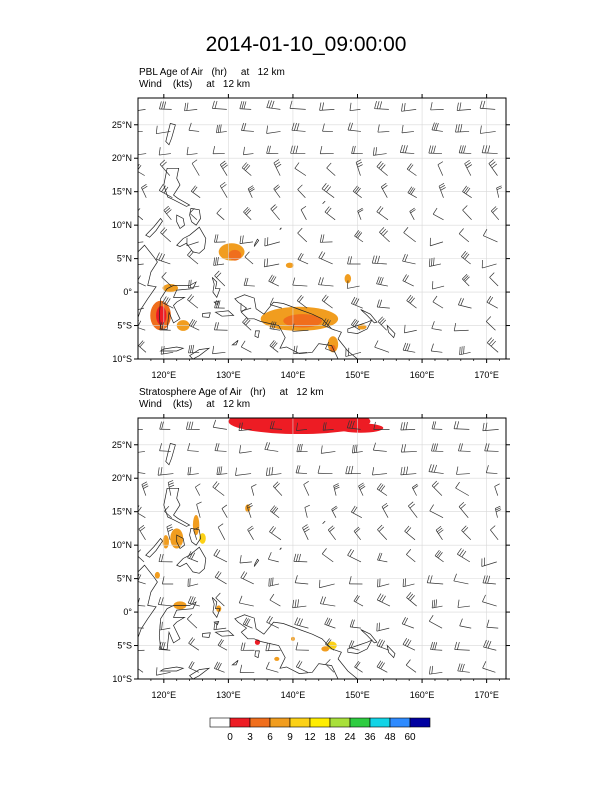 The image size is (612, 792). What do you see at coordinates (250, 737) in the screenshot?
I see `colorbar-label: 3` at bounding box center [250, 737].